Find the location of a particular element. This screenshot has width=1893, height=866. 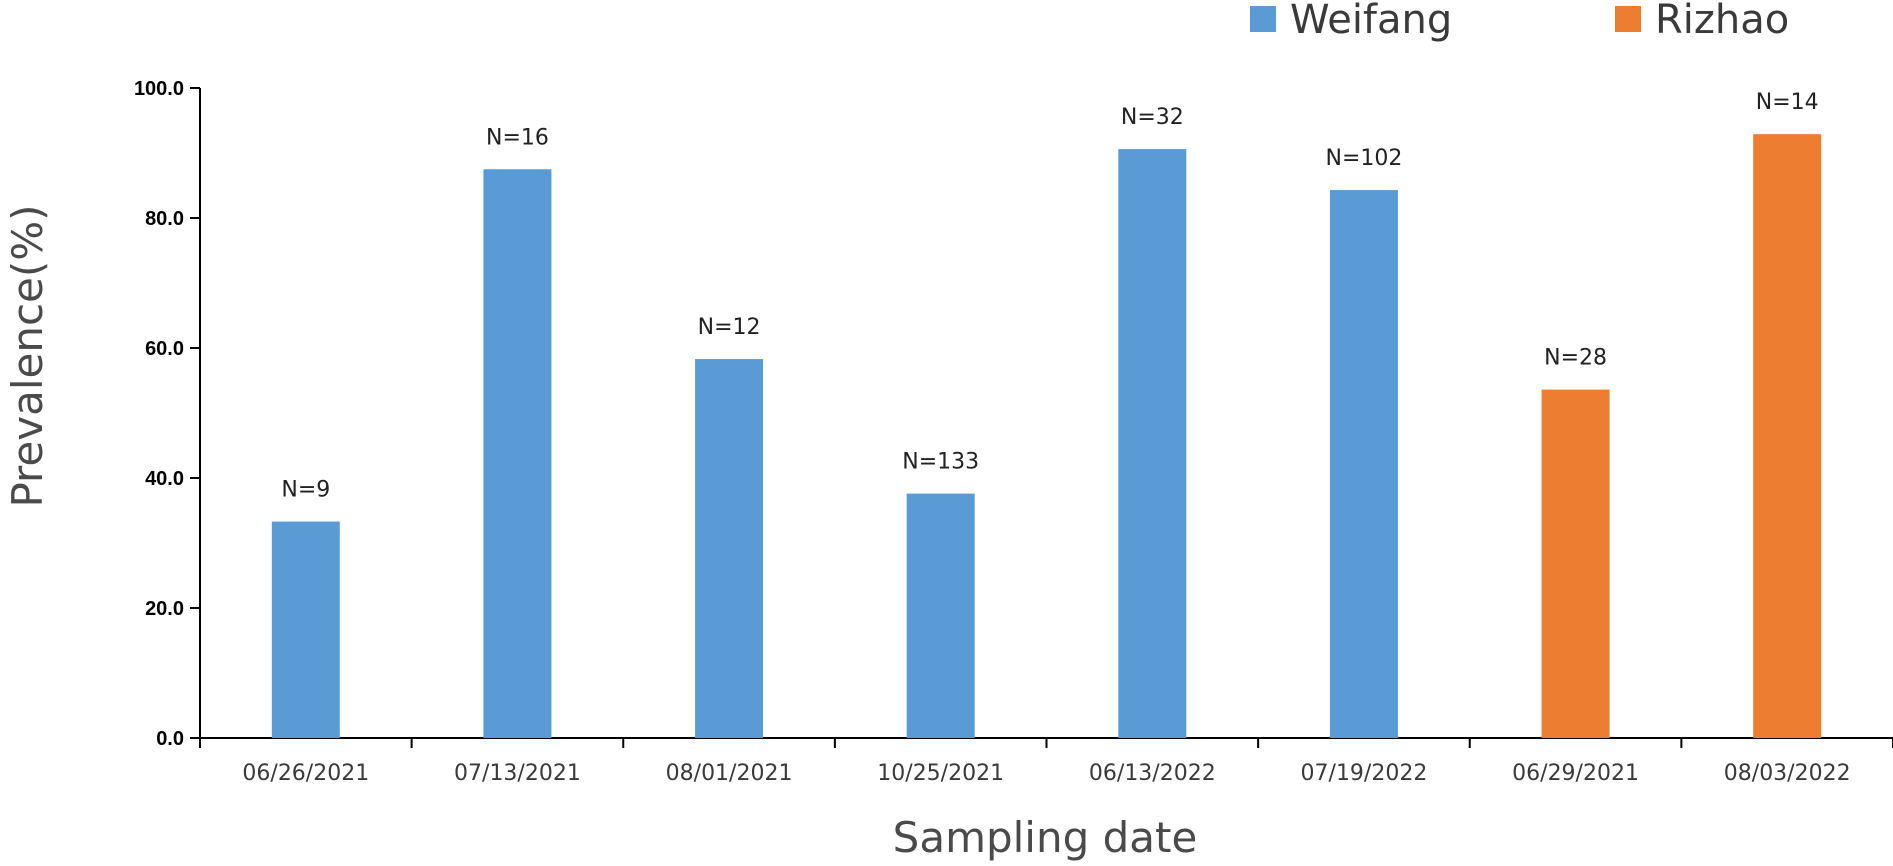

data-label: N=12 is located at coordinates (729, 327).